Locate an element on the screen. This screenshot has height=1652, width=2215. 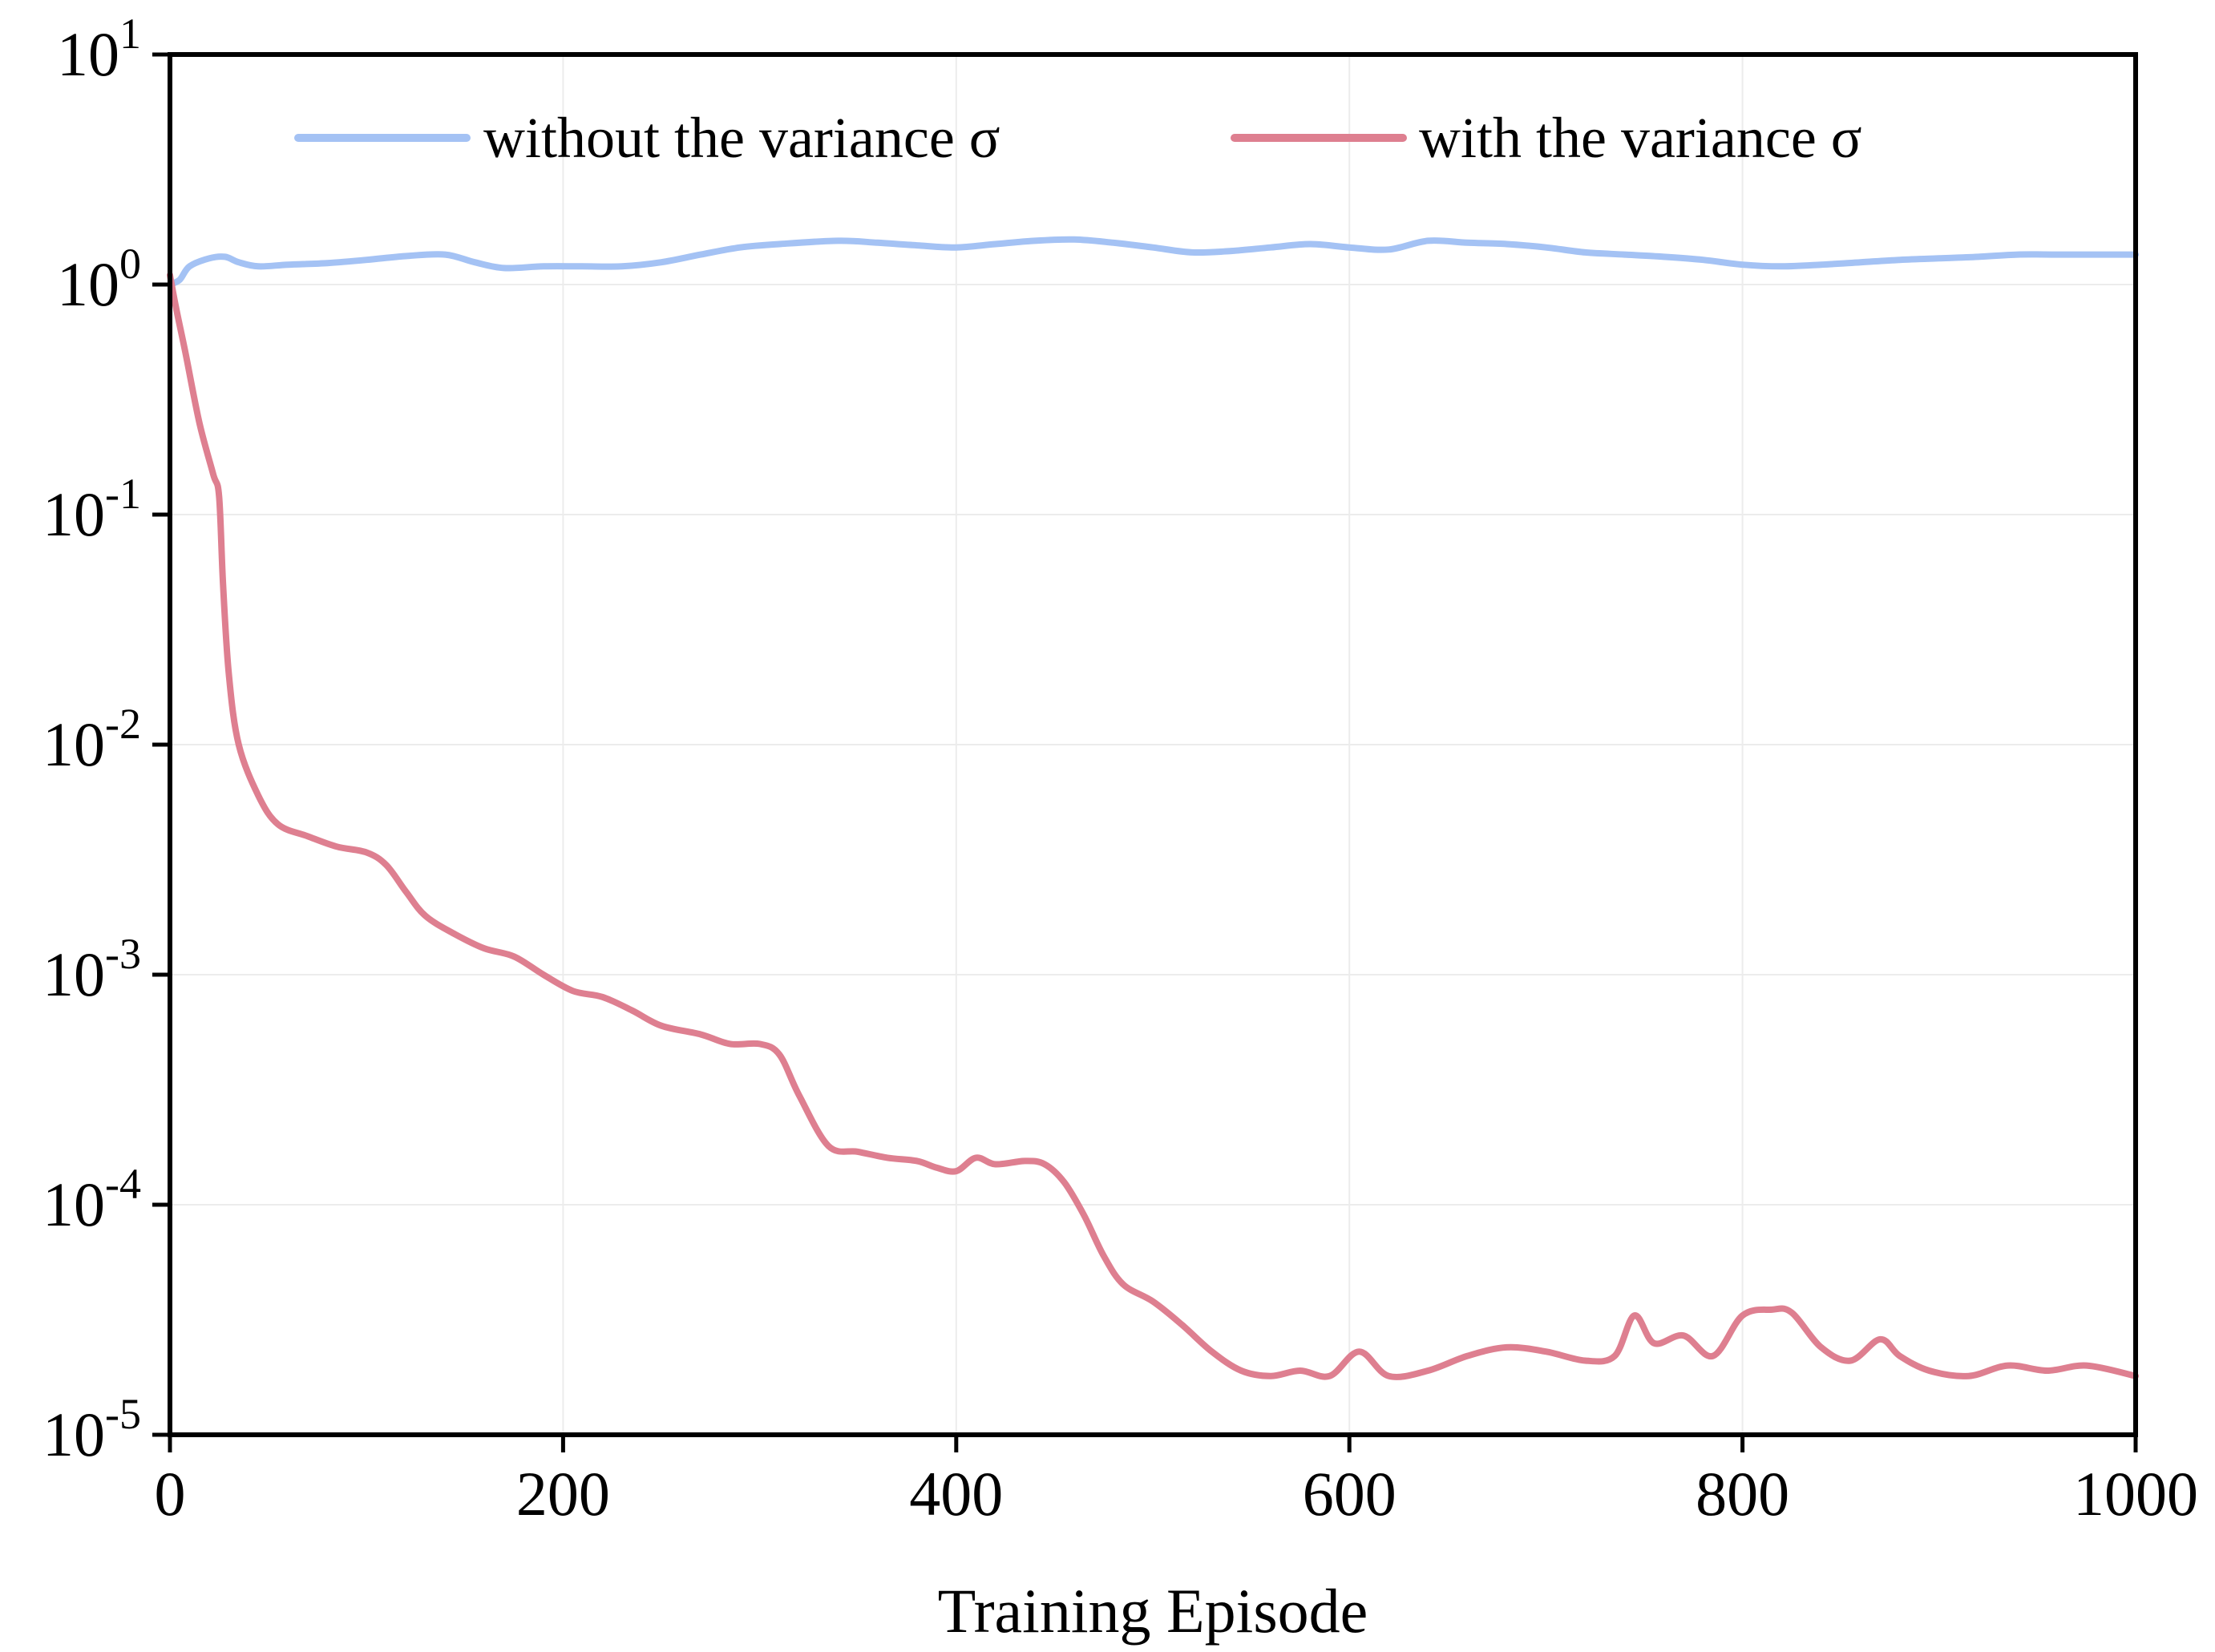
y-tick-label: 10⁻⁴ is located at coordinates (91, 1199).